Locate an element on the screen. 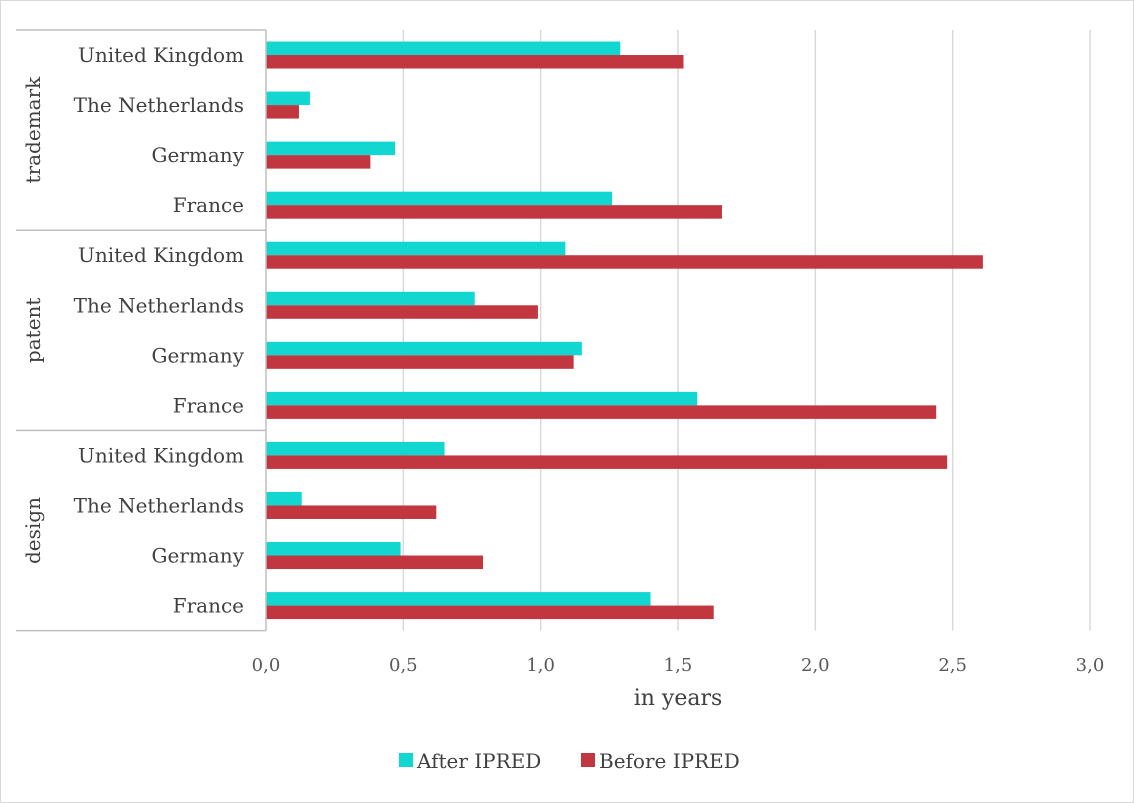 The image size is (1134, 803). group-label: patent is located at coordinates (33, 331).